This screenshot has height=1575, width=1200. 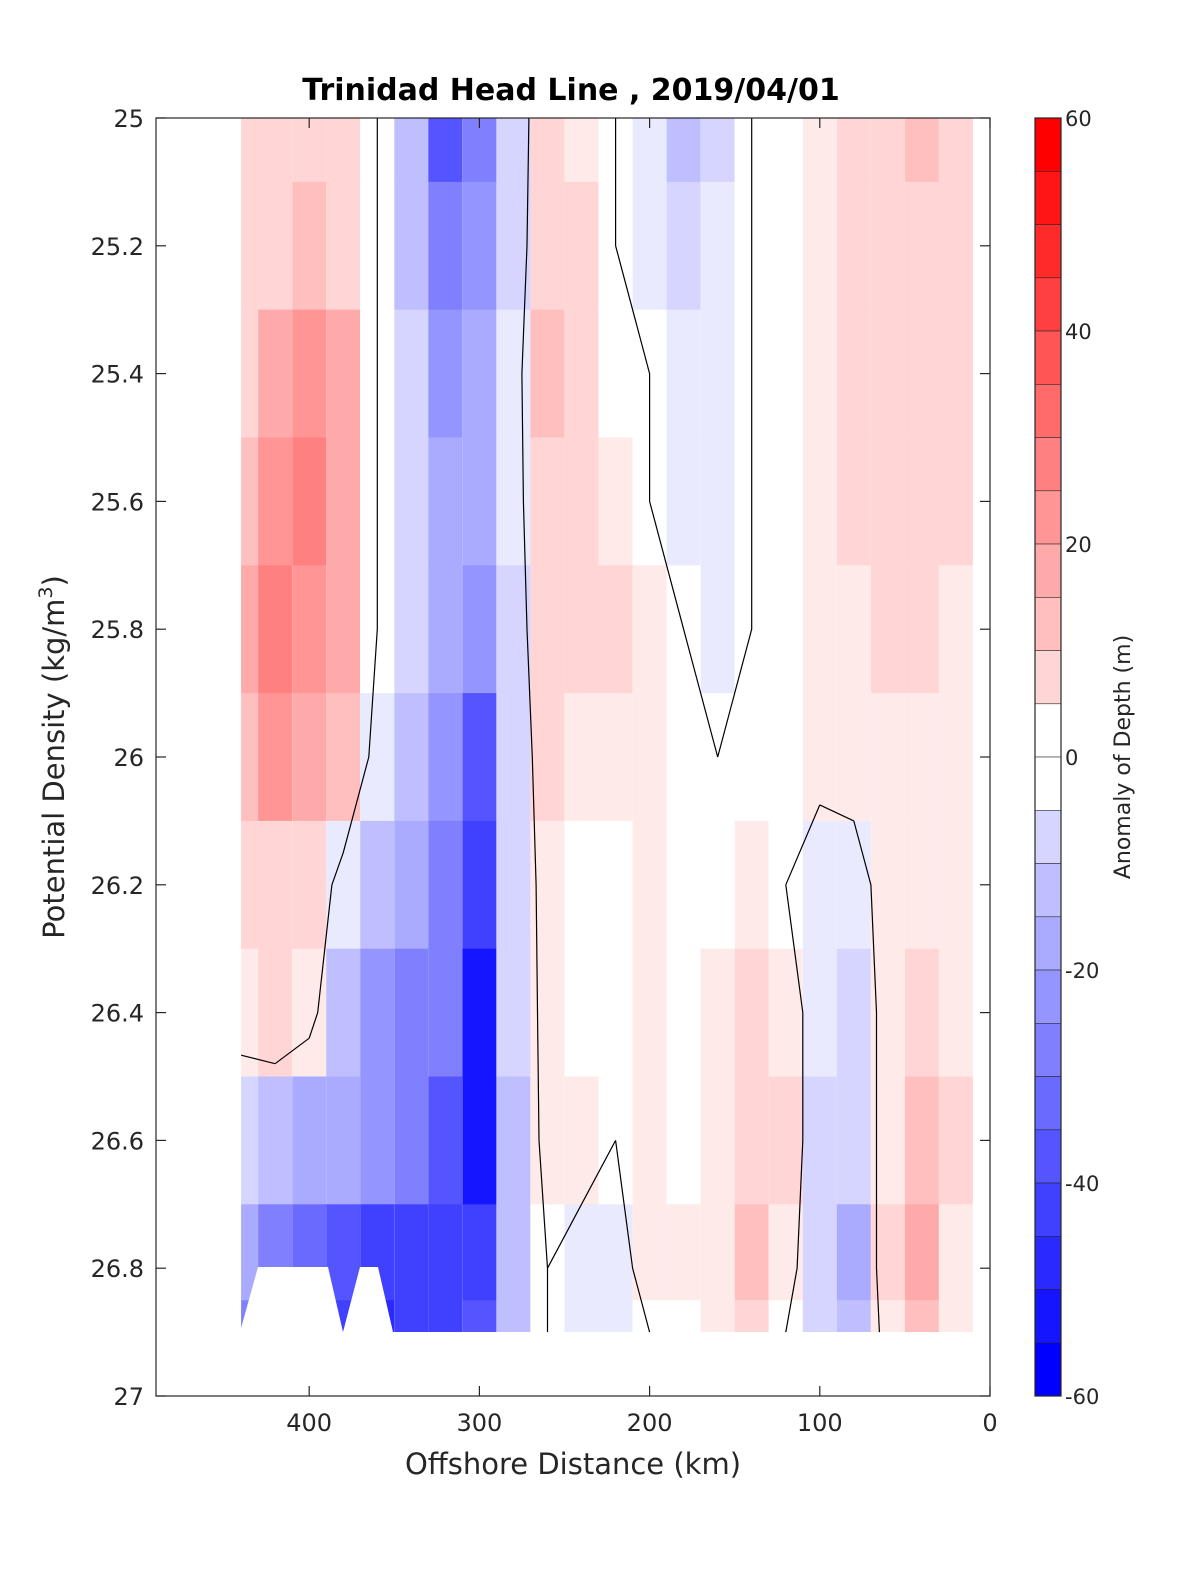 I want to click on y-tick-label: 26.6, so click(x=117, y=1141).